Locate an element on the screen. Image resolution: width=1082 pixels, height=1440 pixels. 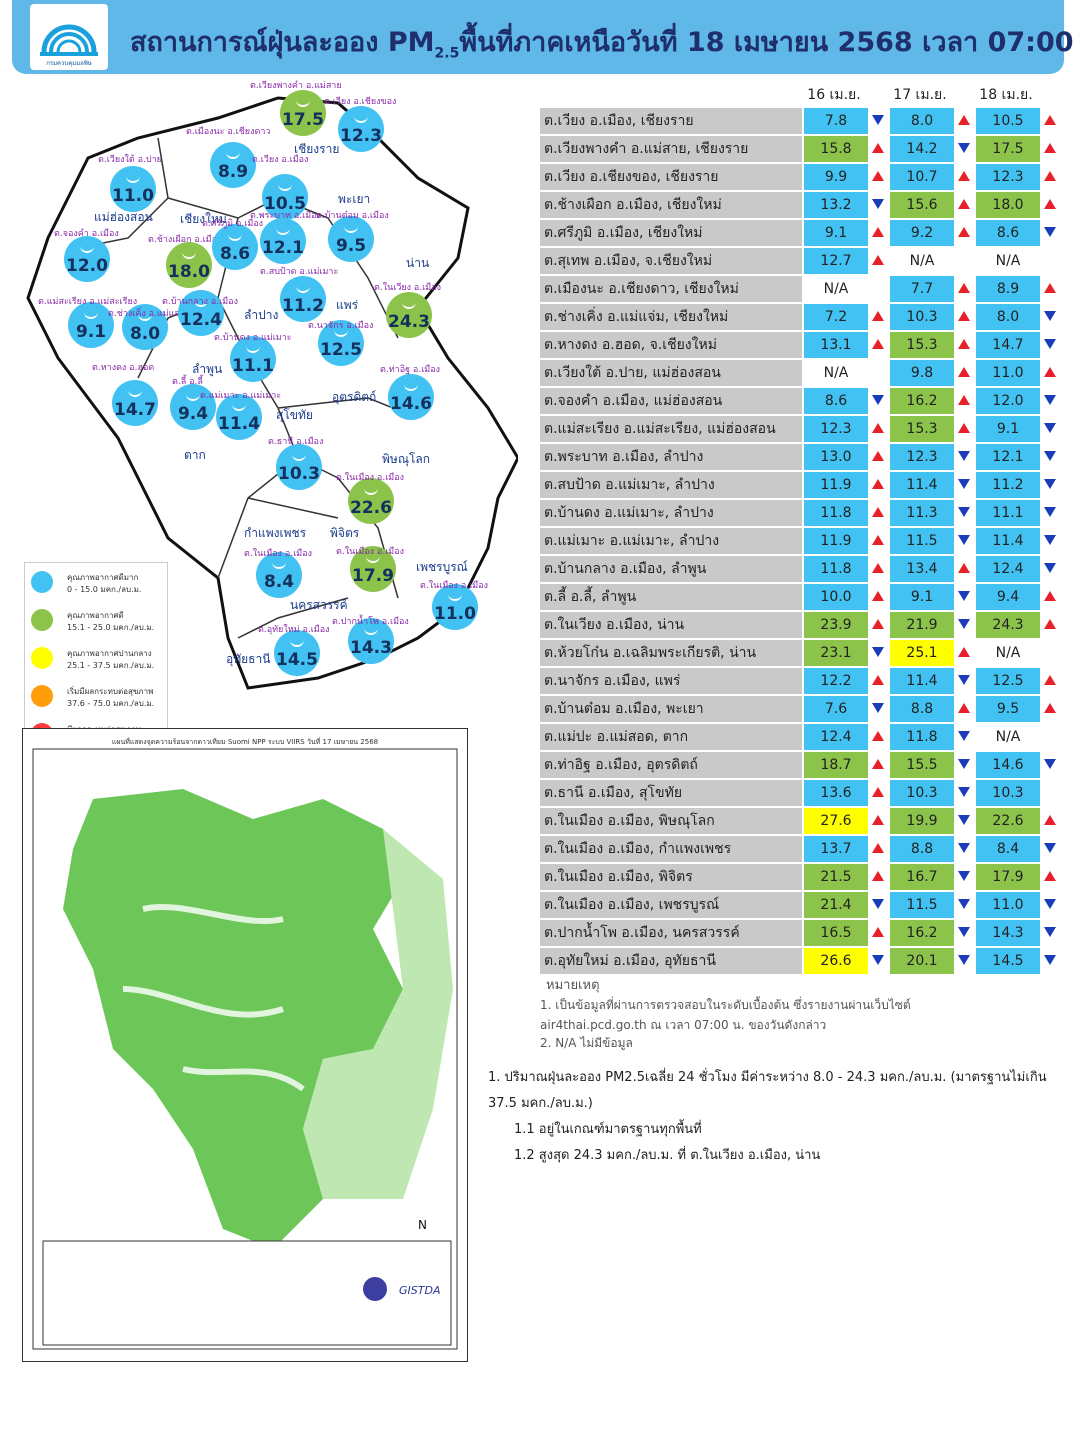
station-marker: 11.0 is located at coordinates (133, 189).